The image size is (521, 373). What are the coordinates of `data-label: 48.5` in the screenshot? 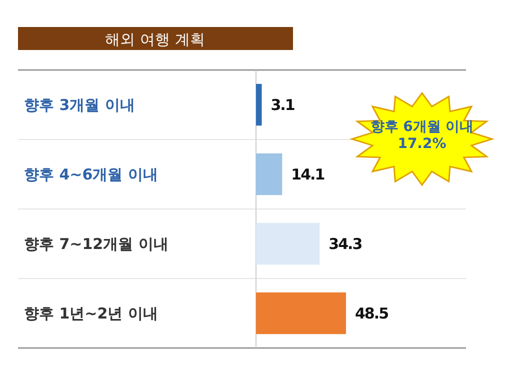 It's located at (372, 313).